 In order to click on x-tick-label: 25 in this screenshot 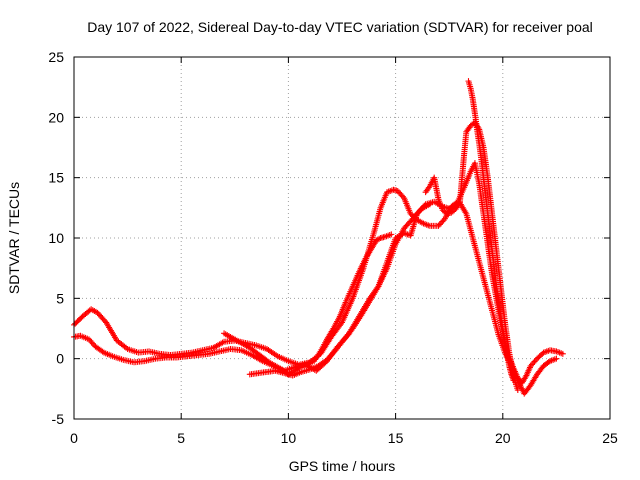, I will do `click(610, 438)`.